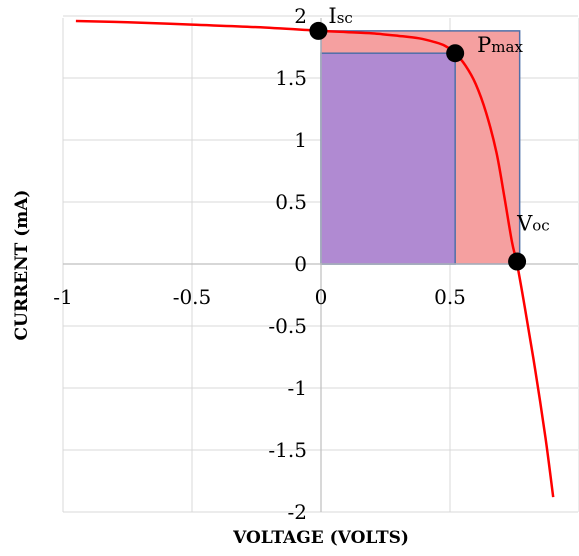  Describe the element at coordinates (450, 297) in the screenshot. I see `x-tick-label: 0.5` at that location.